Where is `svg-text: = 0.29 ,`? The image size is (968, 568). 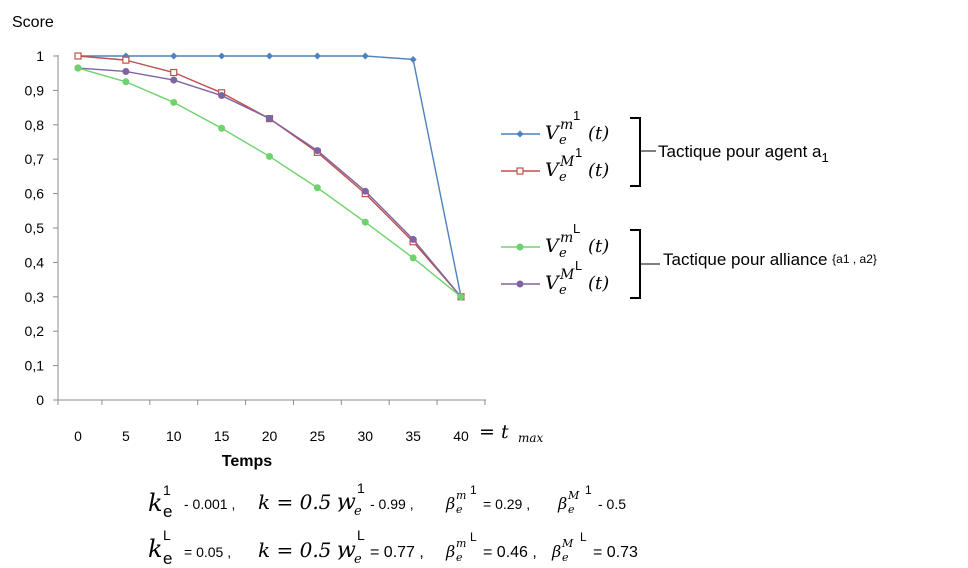
svg-text: = 0.29 , is located at coordinates (506, 504).